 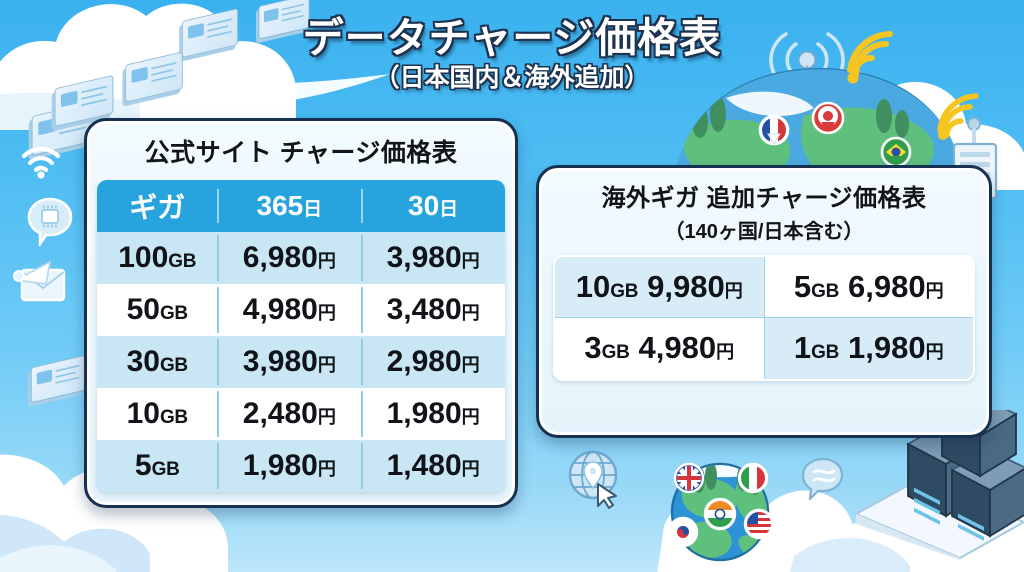 I want to click on cell-giga: 5GB, so click(x=157, y=465).